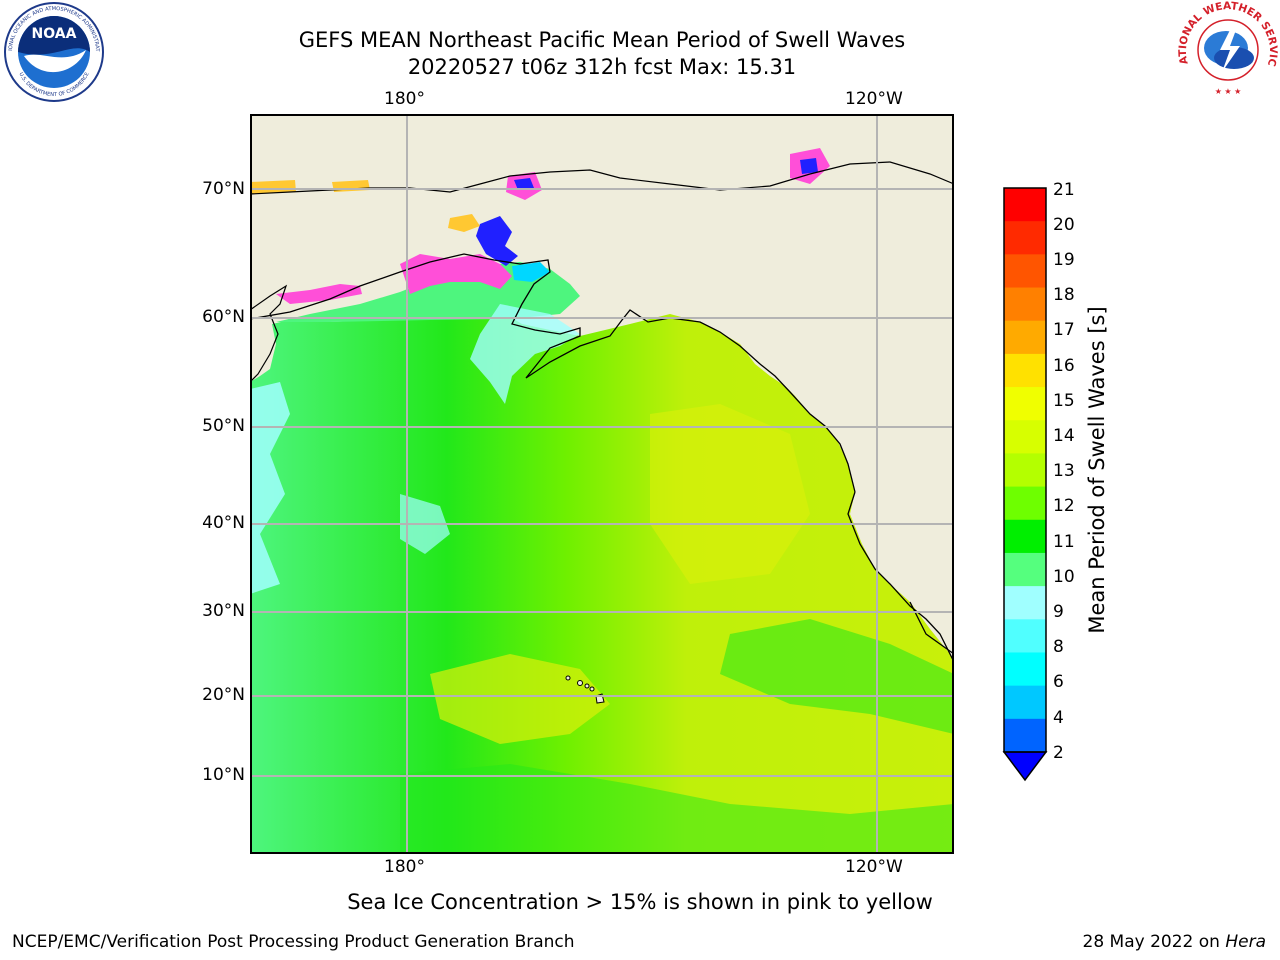 The width and height of the screenshot is (1280, 960). I want to click on colorbar-tick-16: 16, so click(1064, 366).